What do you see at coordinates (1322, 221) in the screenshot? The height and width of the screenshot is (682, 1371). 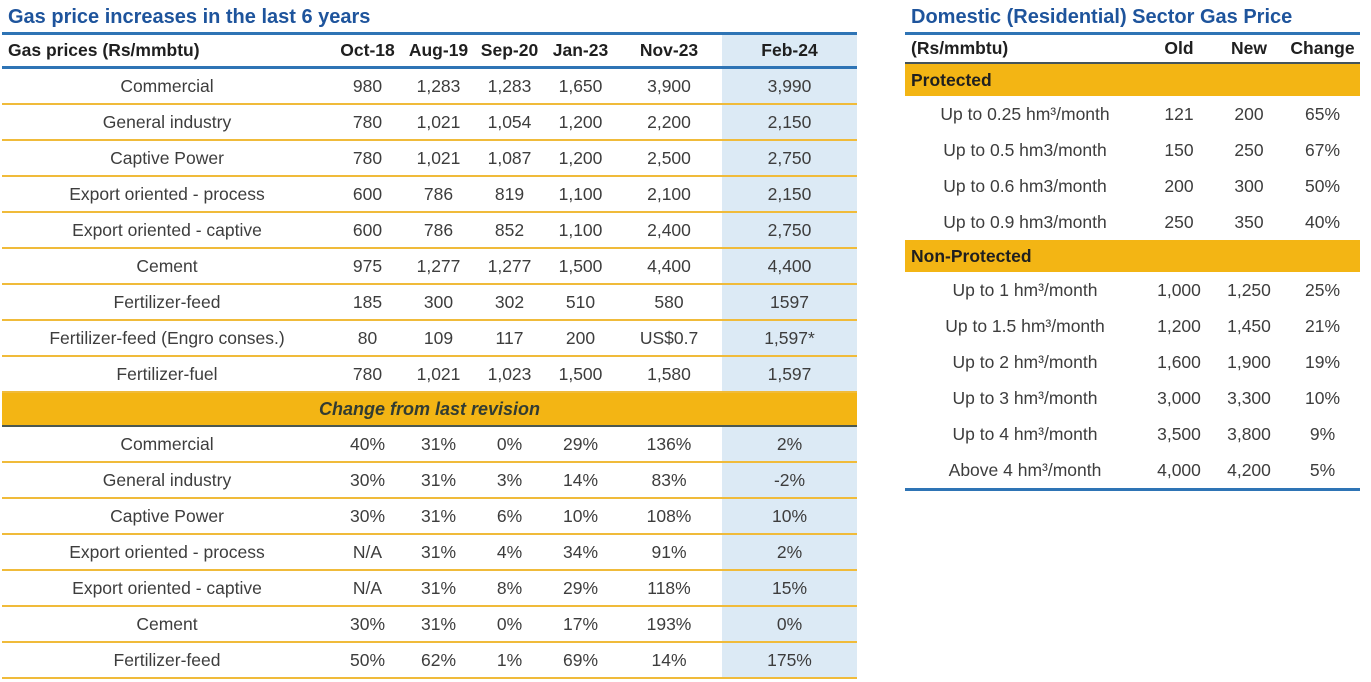 I see `cell-value: 40%` at bounding box center [1322, 221].